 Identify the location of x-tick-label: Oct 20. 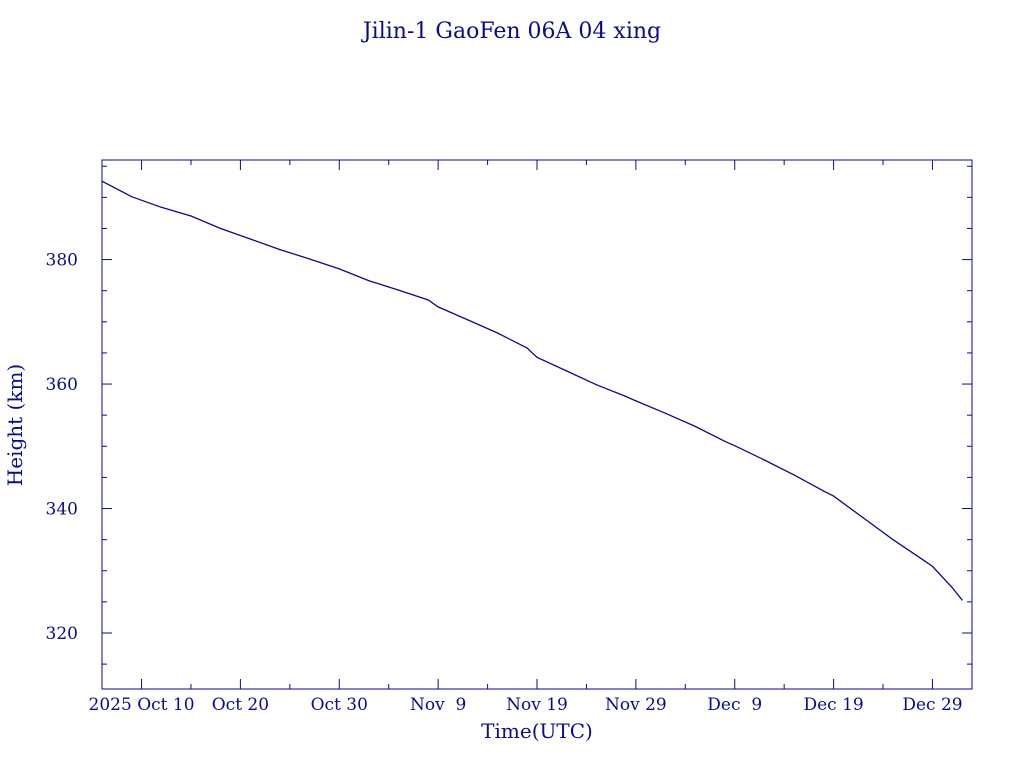
(240, 705).